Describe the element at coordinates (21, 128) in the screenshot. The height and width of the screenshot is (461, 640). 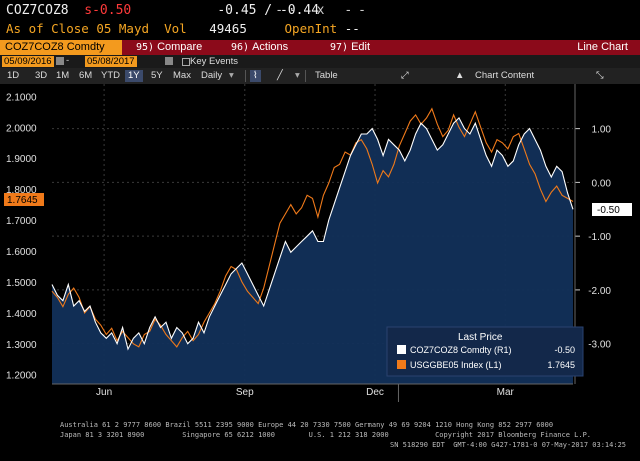
I see `left-axis-tick: 2.0000` at that location.